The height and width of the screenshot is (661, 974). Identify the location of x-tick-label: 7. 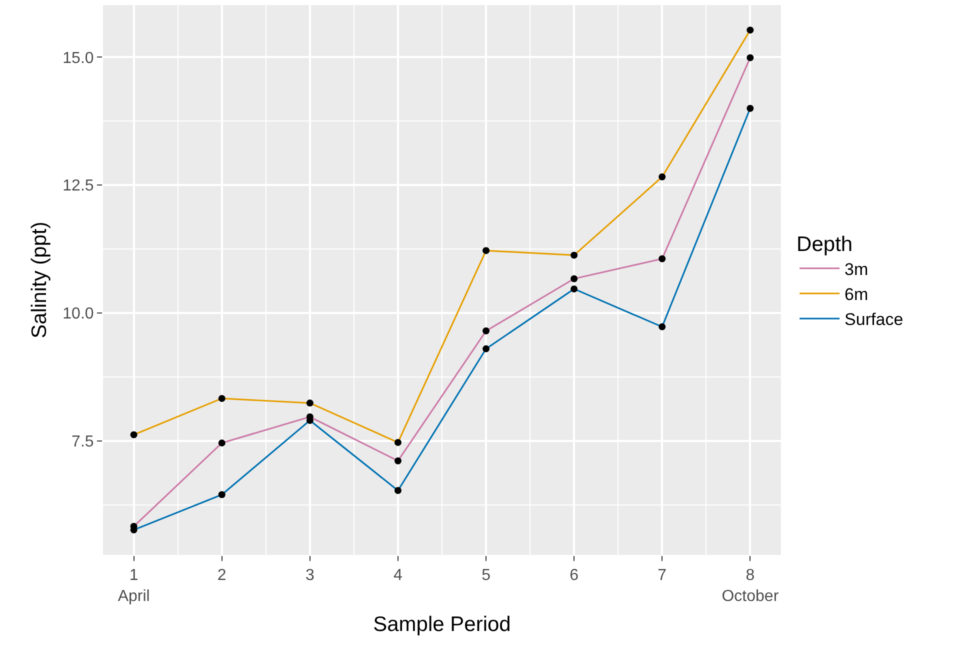
(662, 575).